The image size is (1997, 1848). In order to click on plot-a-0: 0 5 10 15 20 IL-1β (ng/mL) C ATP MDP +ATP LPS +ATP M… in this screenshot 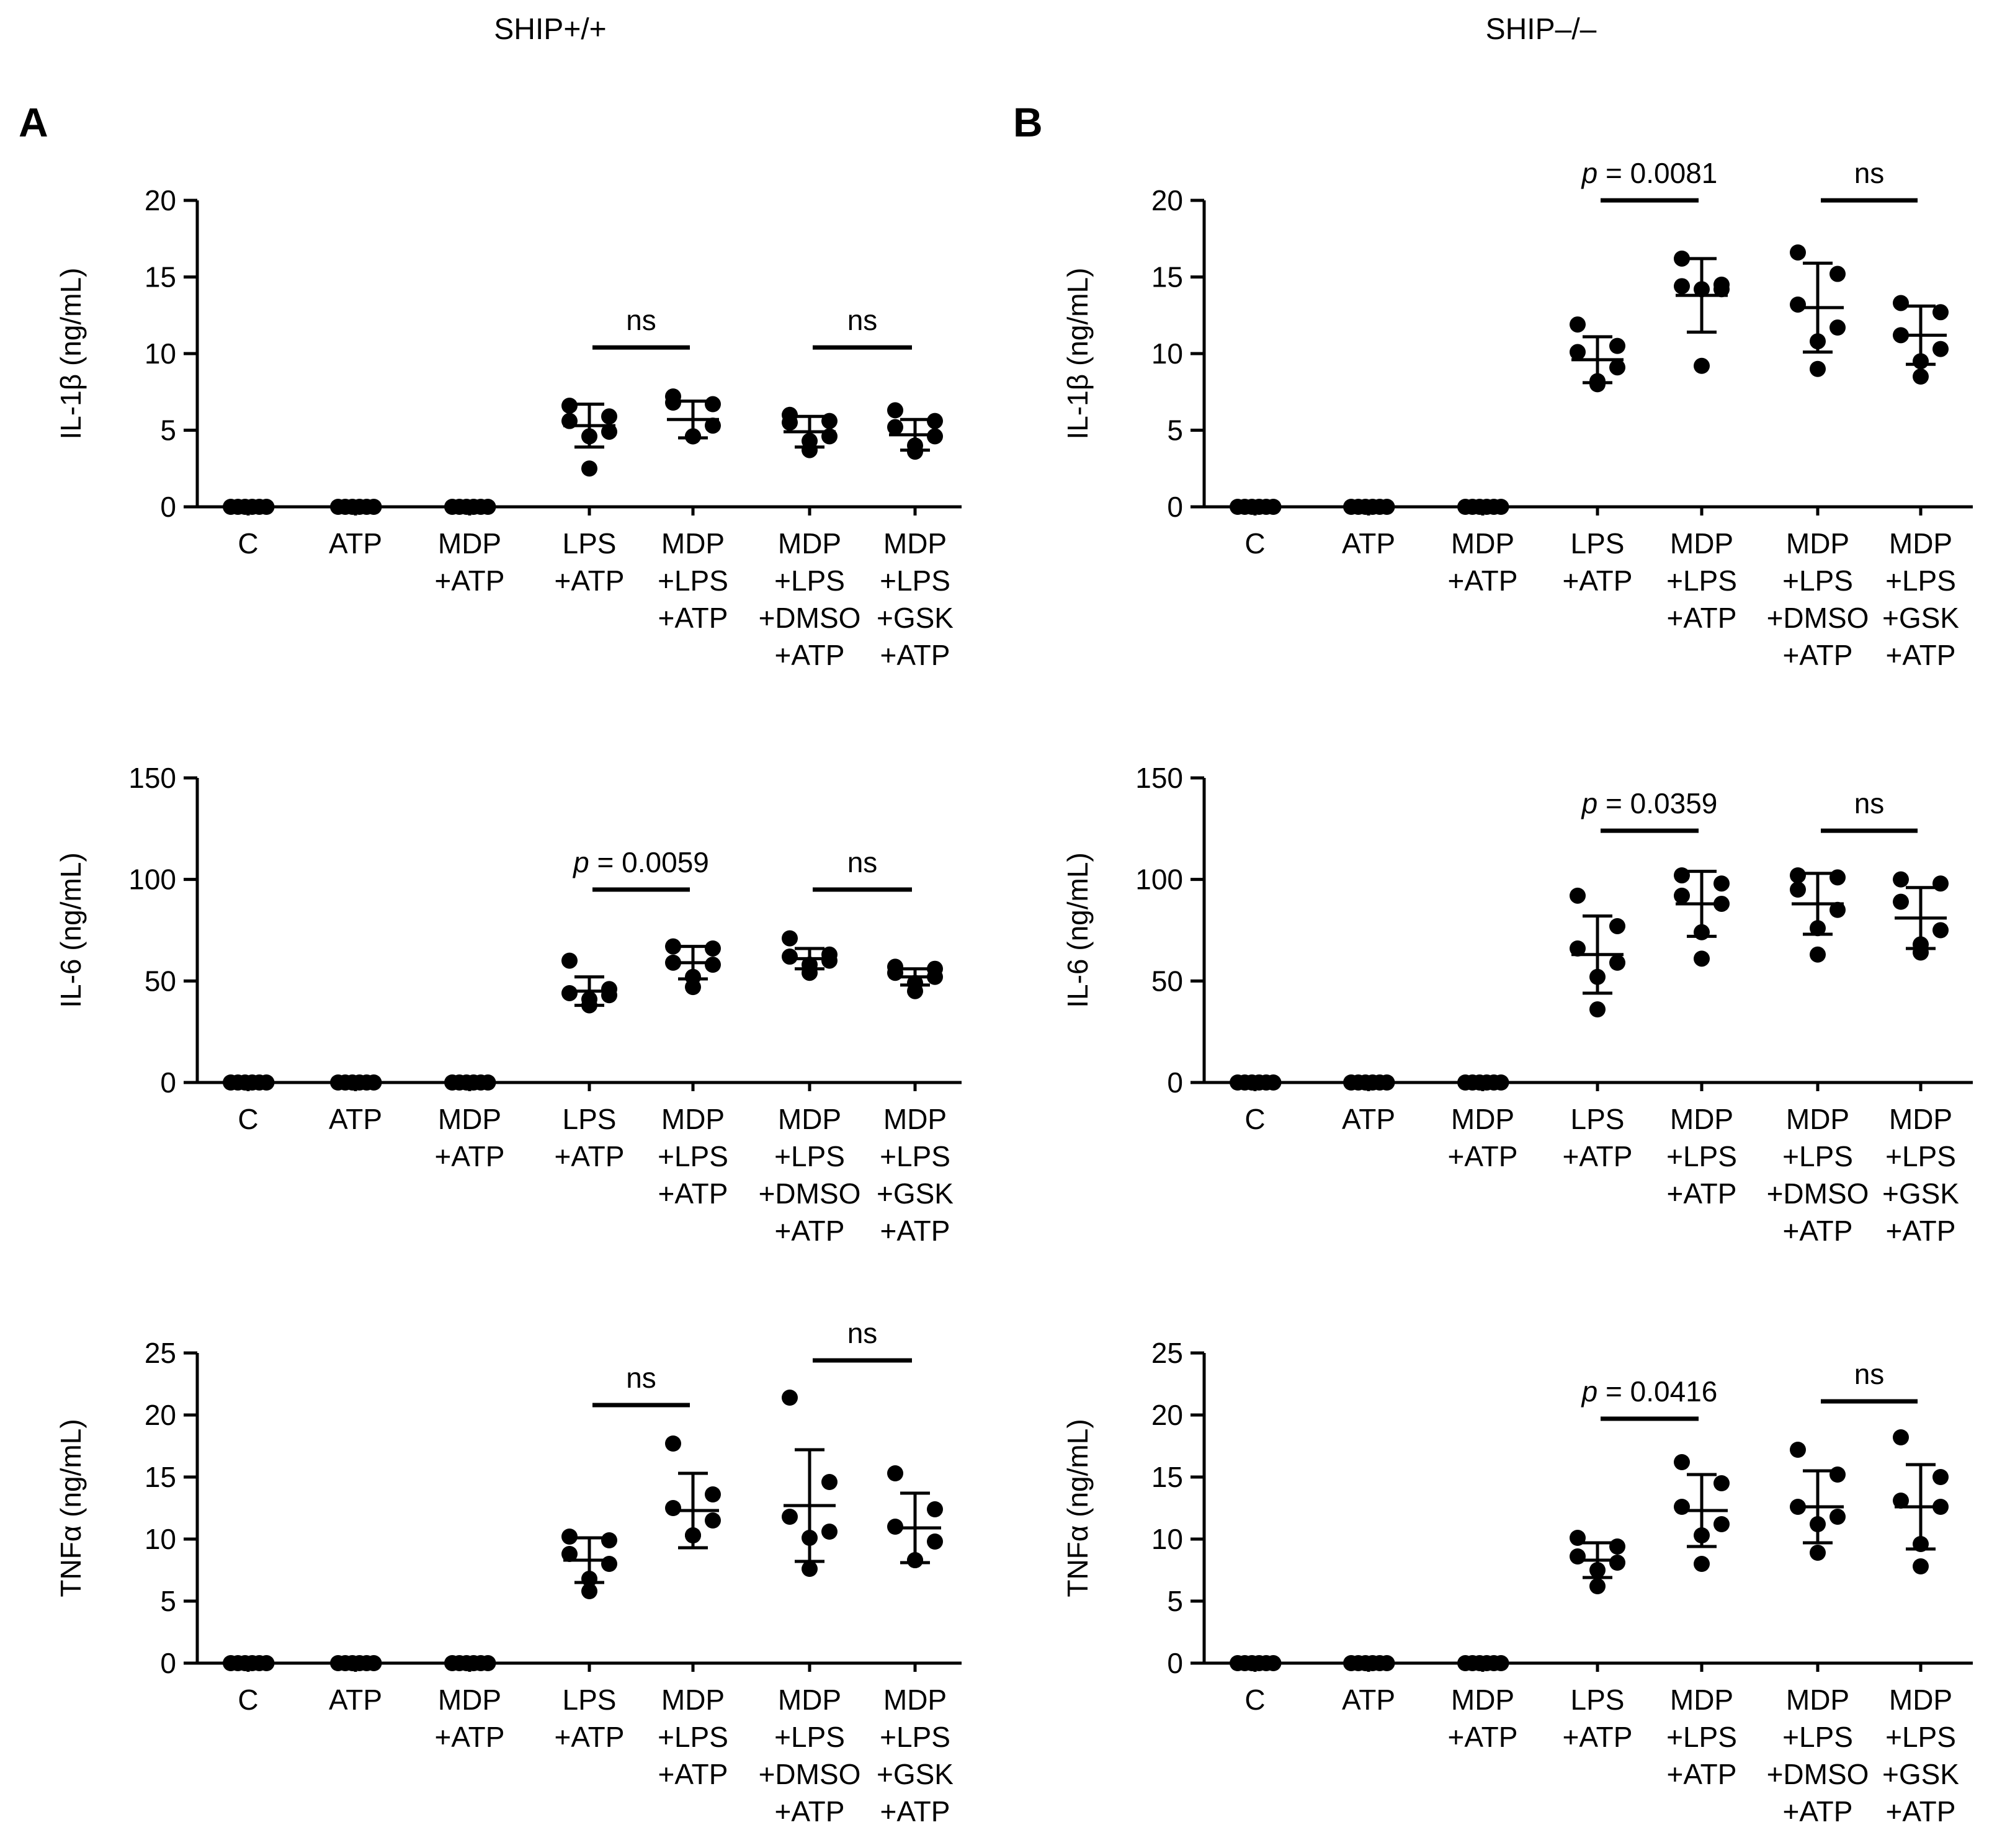, I will do `click(508, 427)`.